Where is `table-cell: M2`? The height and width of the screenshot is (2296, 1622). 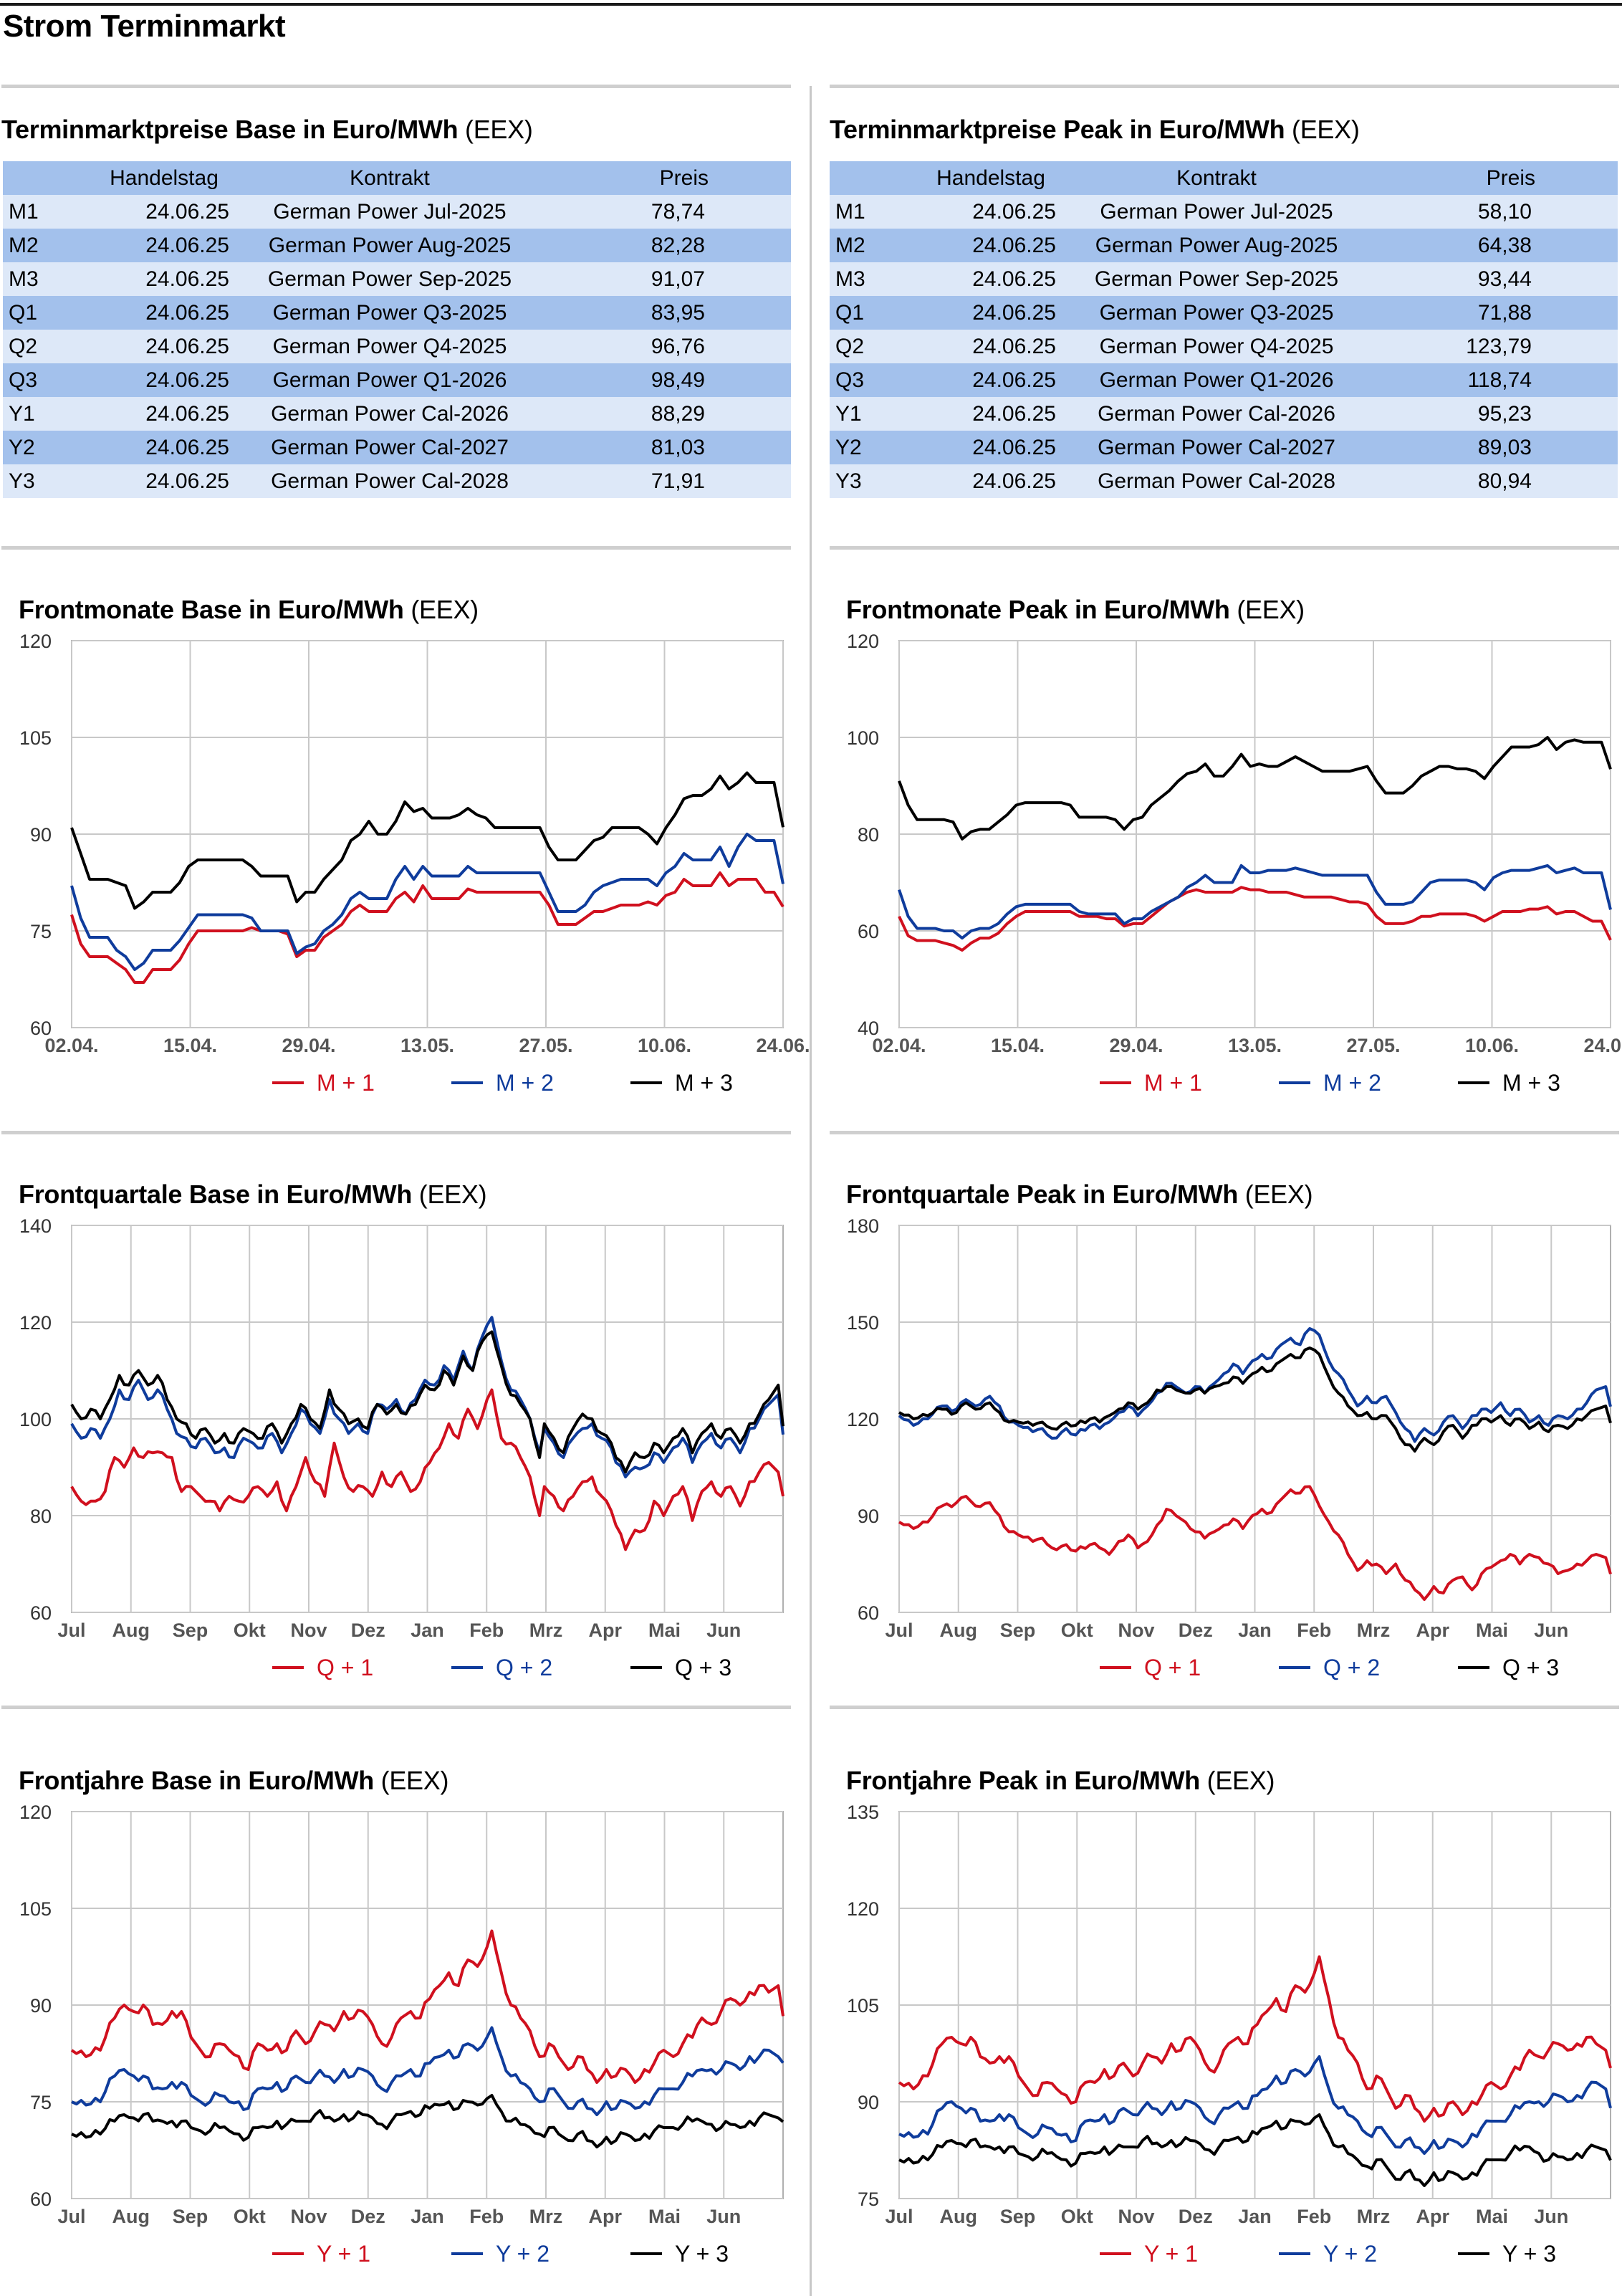
table-cell: M2 is located at coordinates (873, 245).